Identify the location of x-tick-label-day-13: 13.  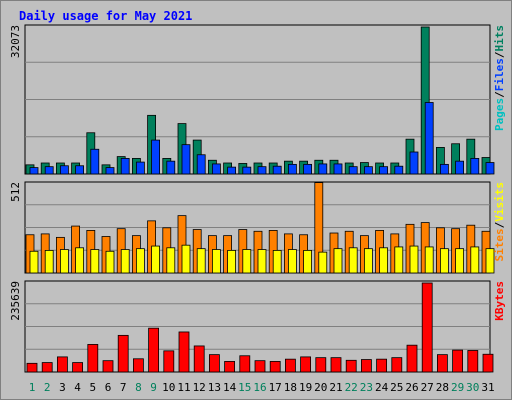
(214, 387).